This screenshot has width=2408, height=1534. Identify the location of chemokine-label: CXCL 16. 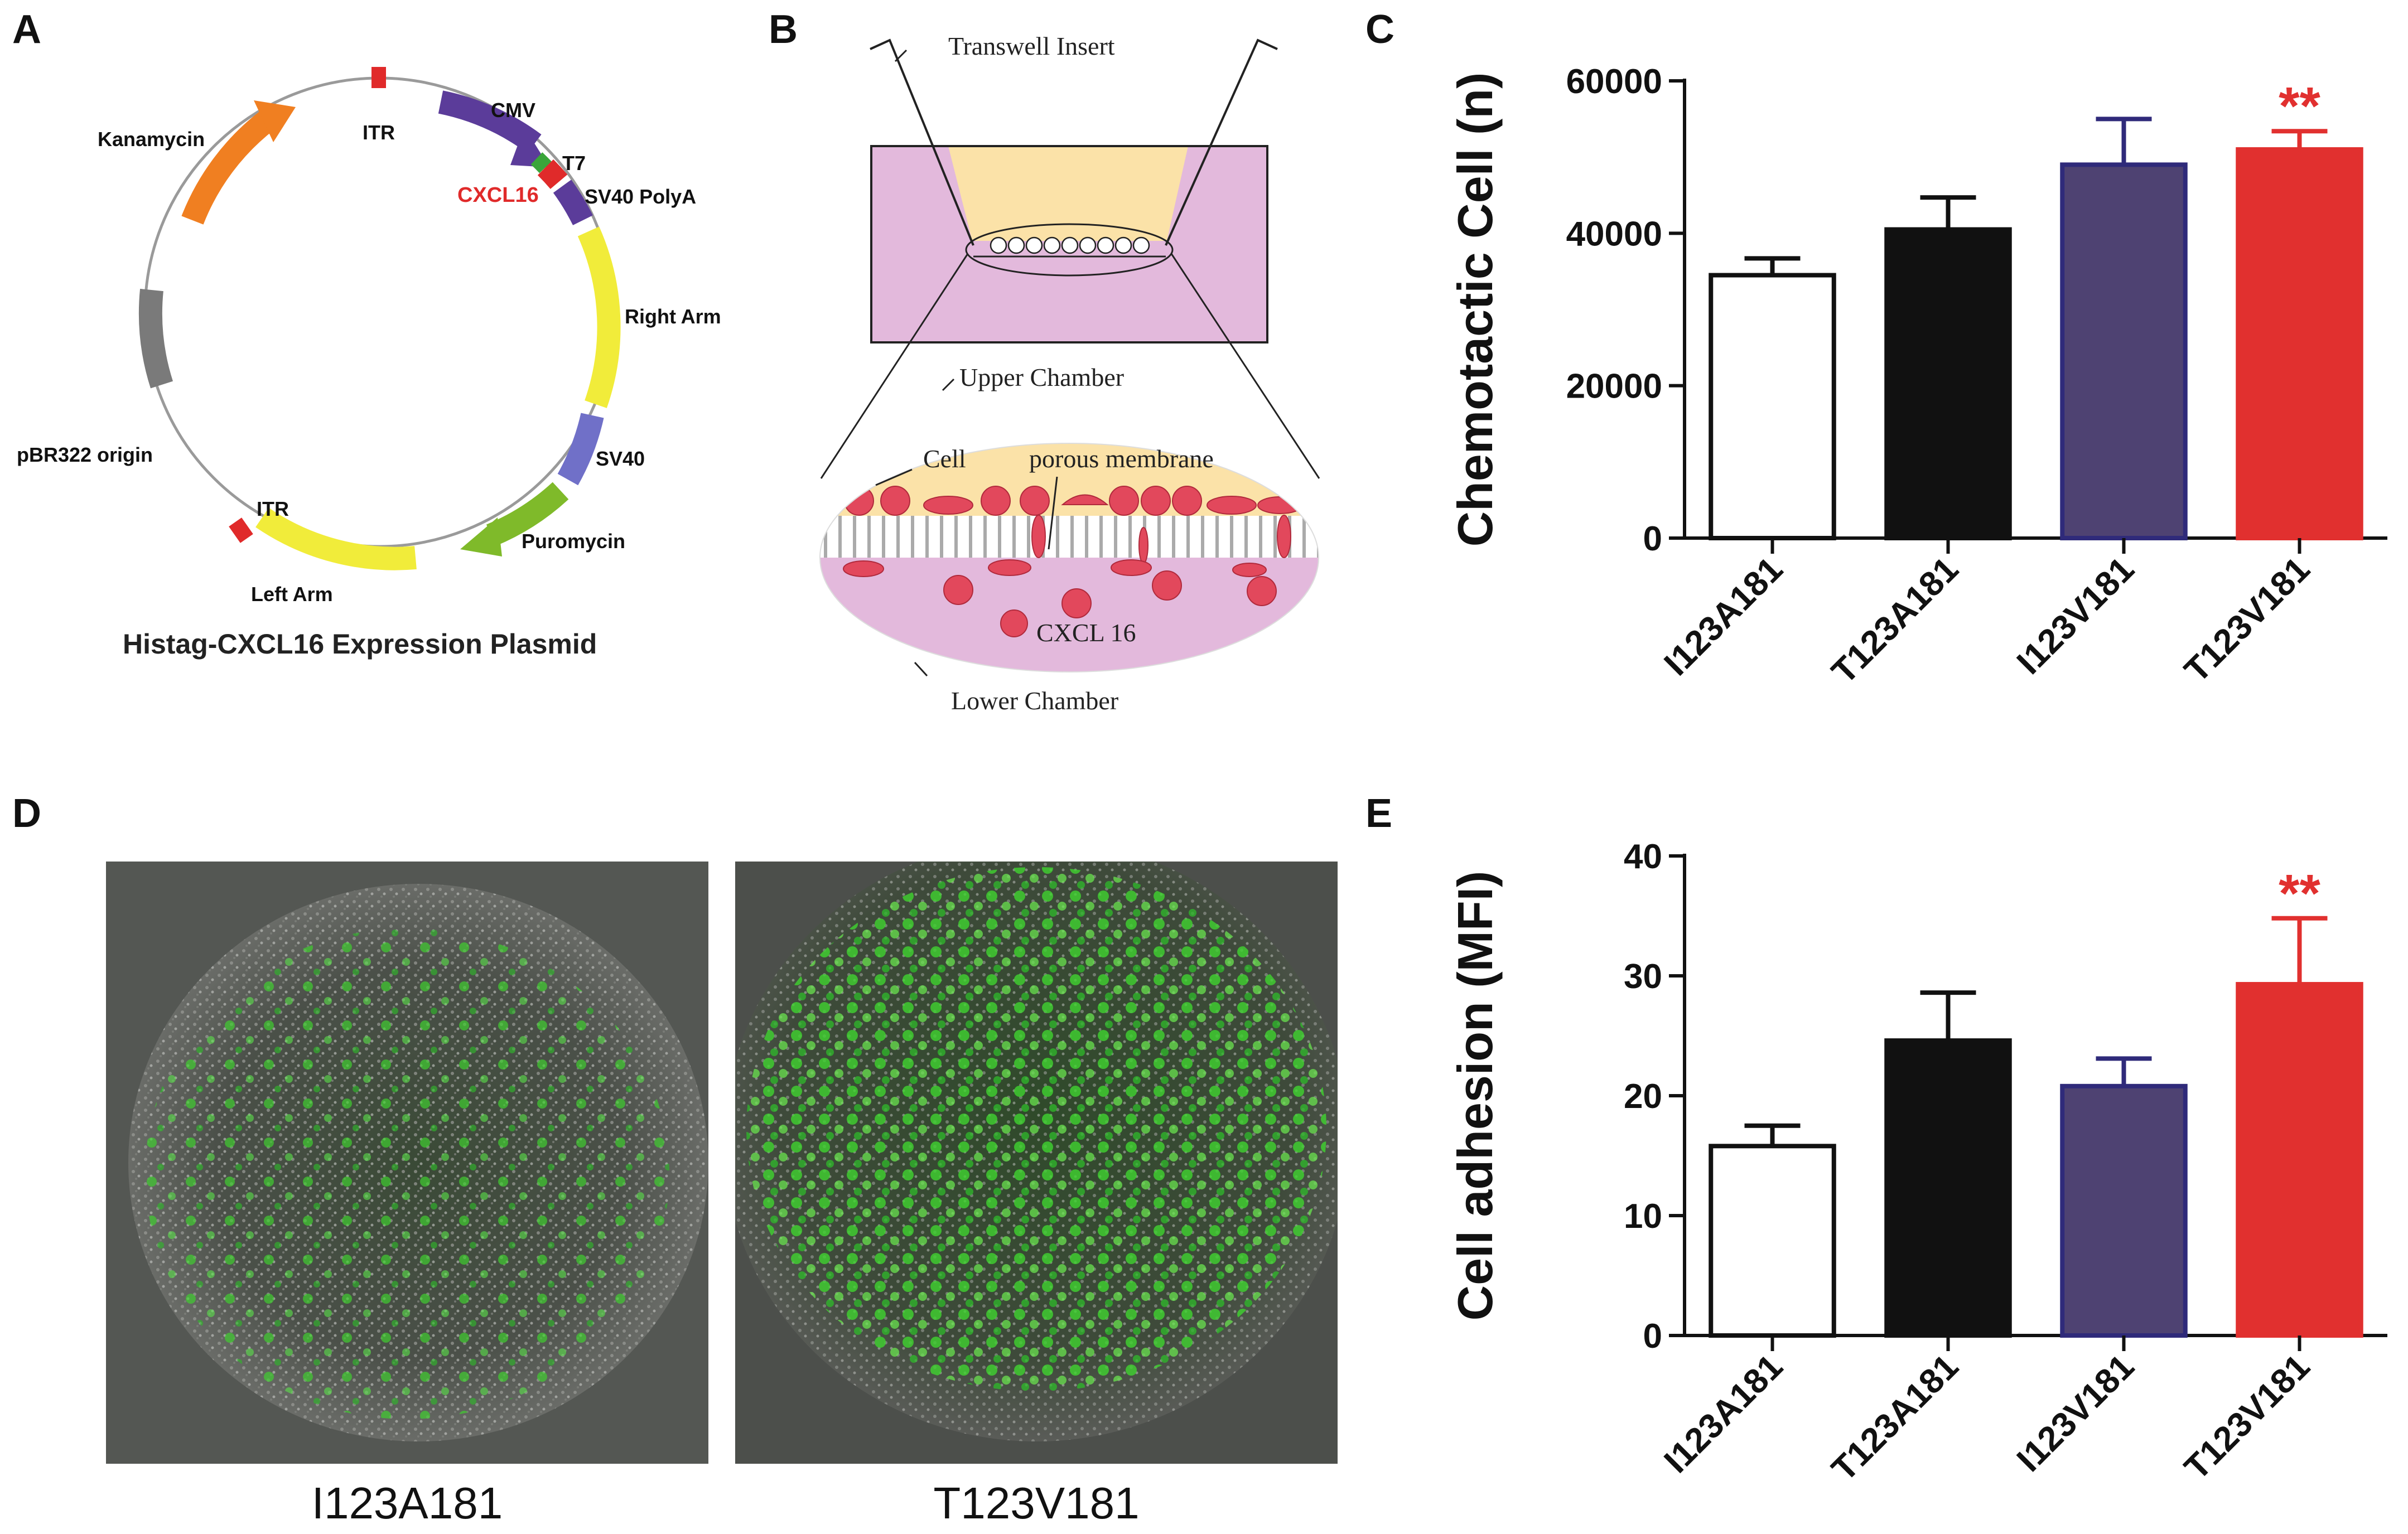
(1086, 632).